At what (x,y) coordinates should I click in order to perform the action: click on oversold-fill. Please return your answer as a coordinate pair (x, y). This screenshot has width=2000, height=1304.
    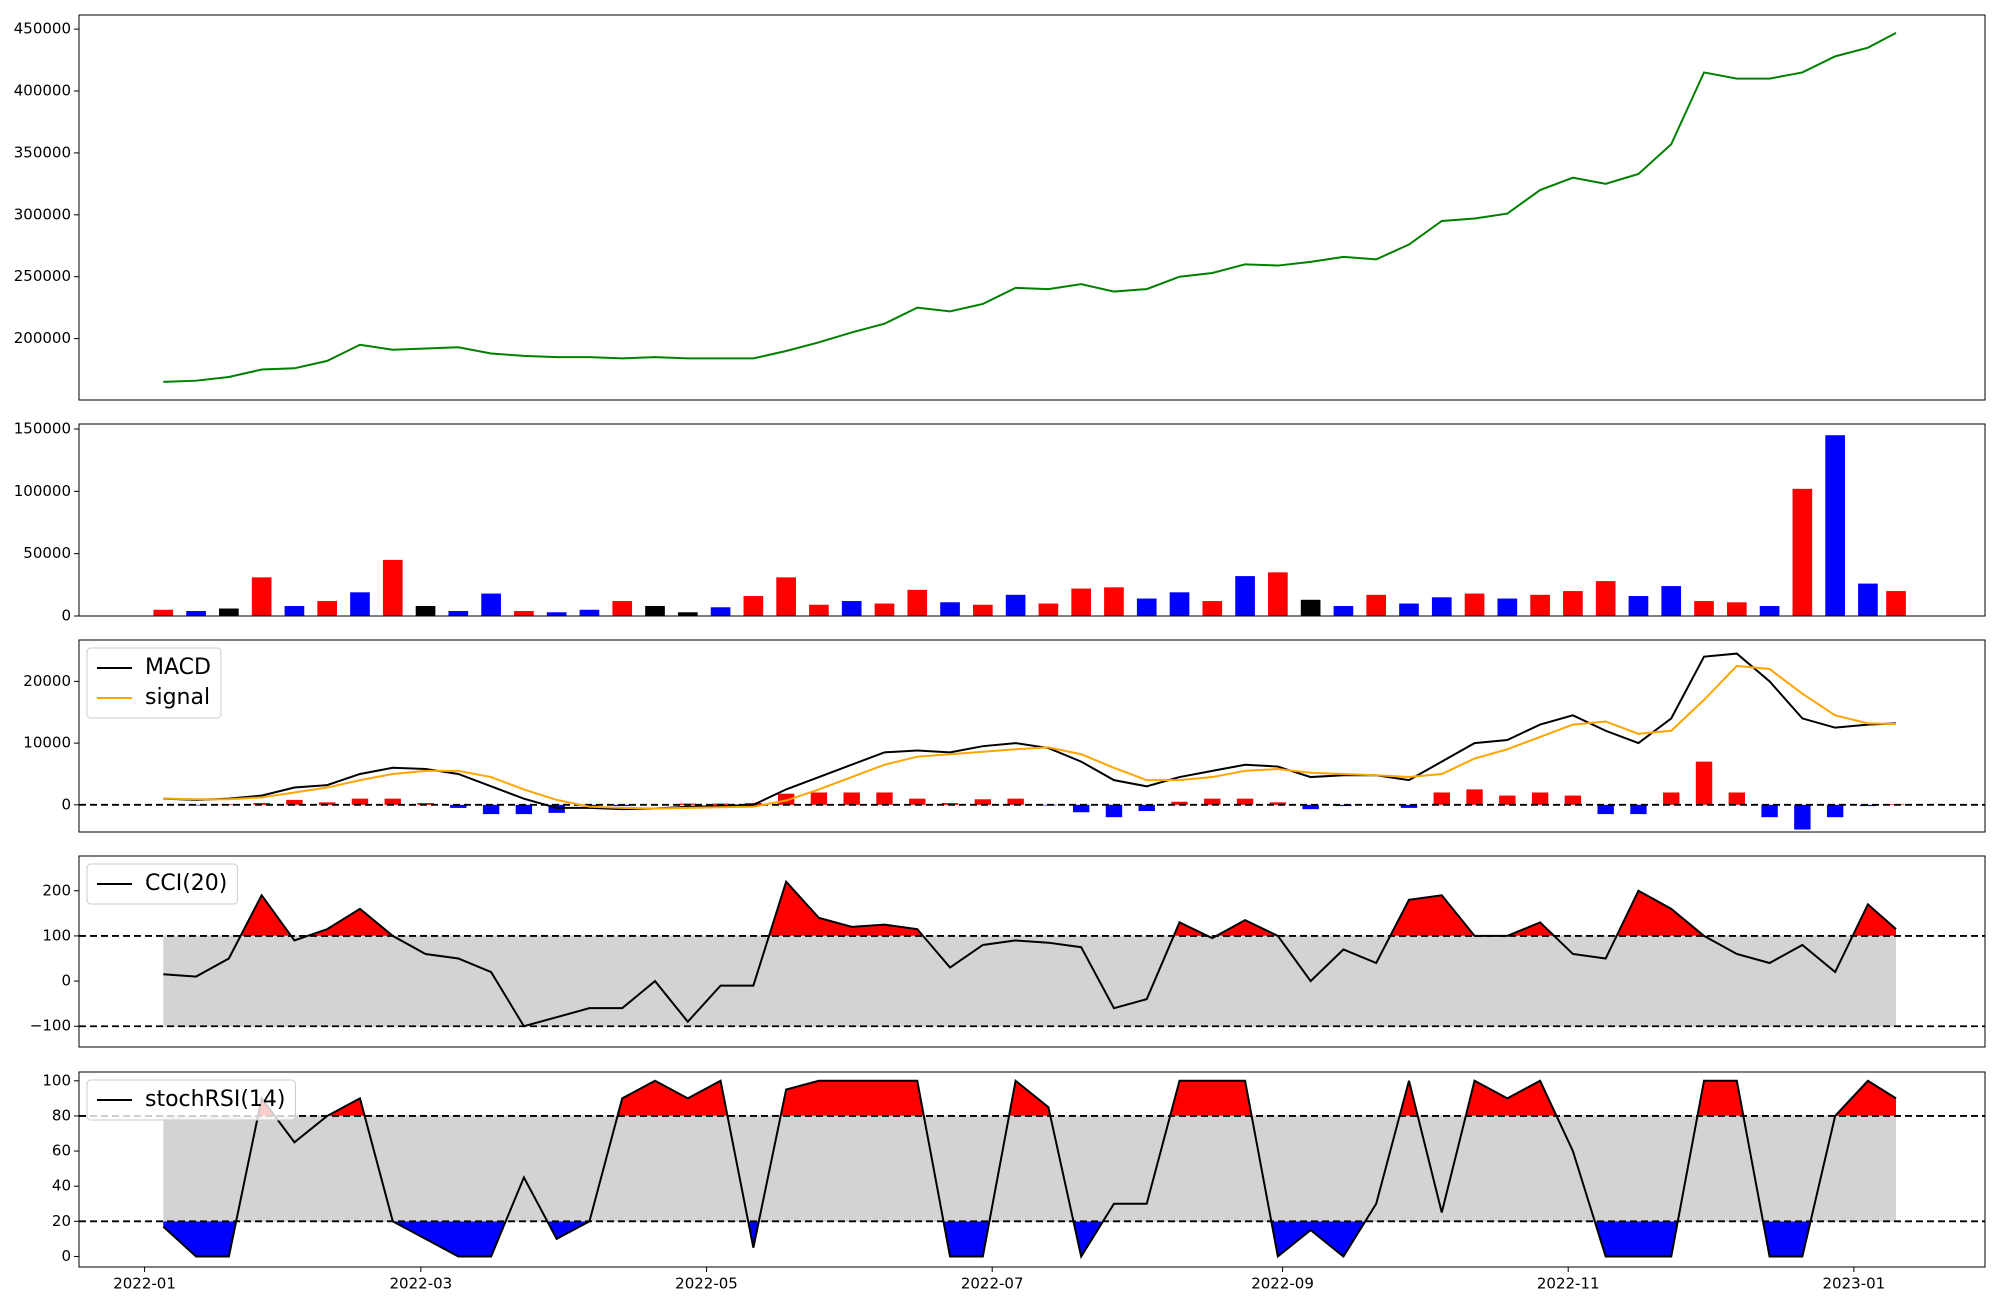
    Looking at the image, I should click on (987, 1239).